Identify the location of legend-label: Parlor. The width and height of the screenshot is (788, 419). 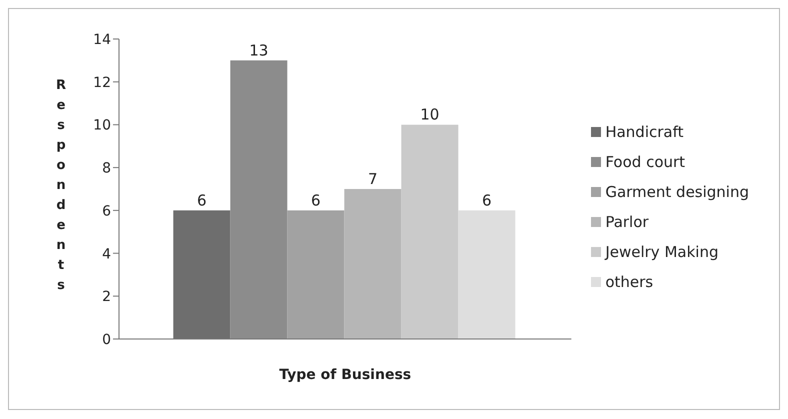
(627, 221).